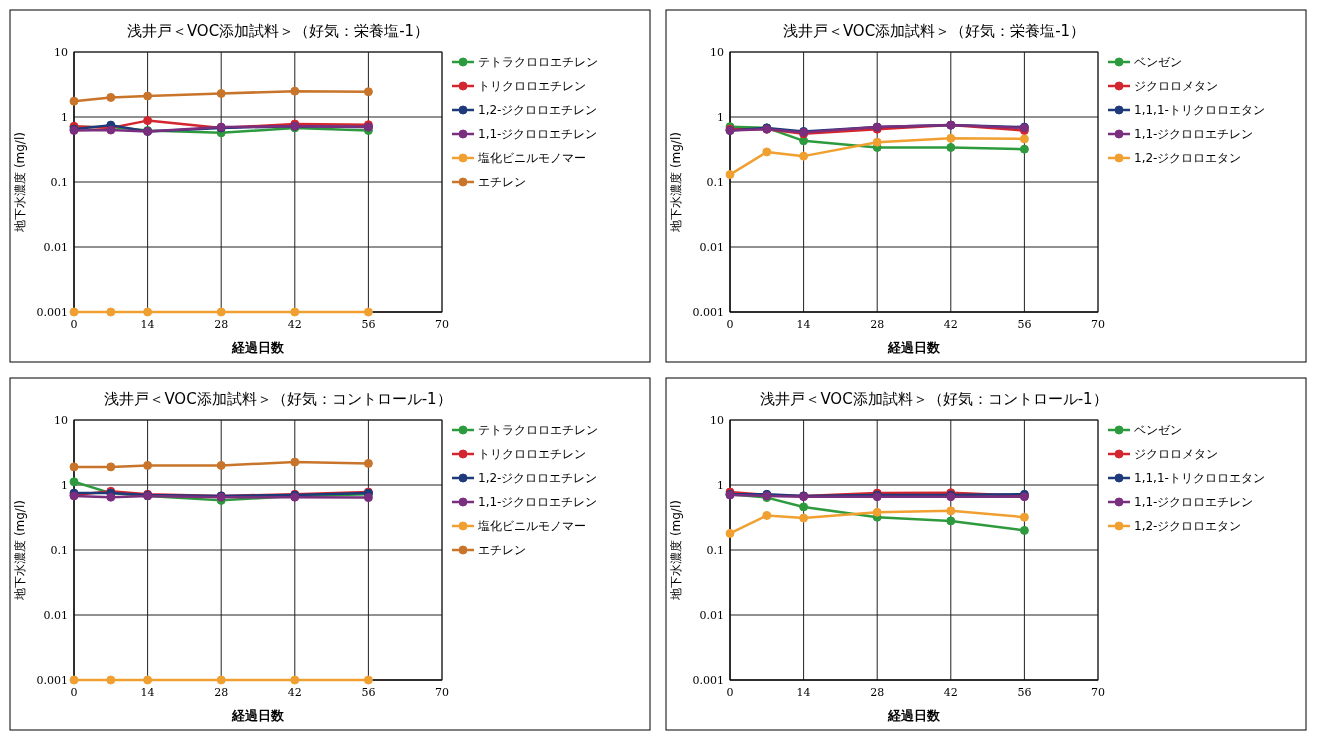 The image size is (1320, 739). Describe the element at coordinates (934, 31) in the screenshot. I see `chart-title: 浅井戸＜VOC添加試料＞（好気：栄養塩-1）` at that location.